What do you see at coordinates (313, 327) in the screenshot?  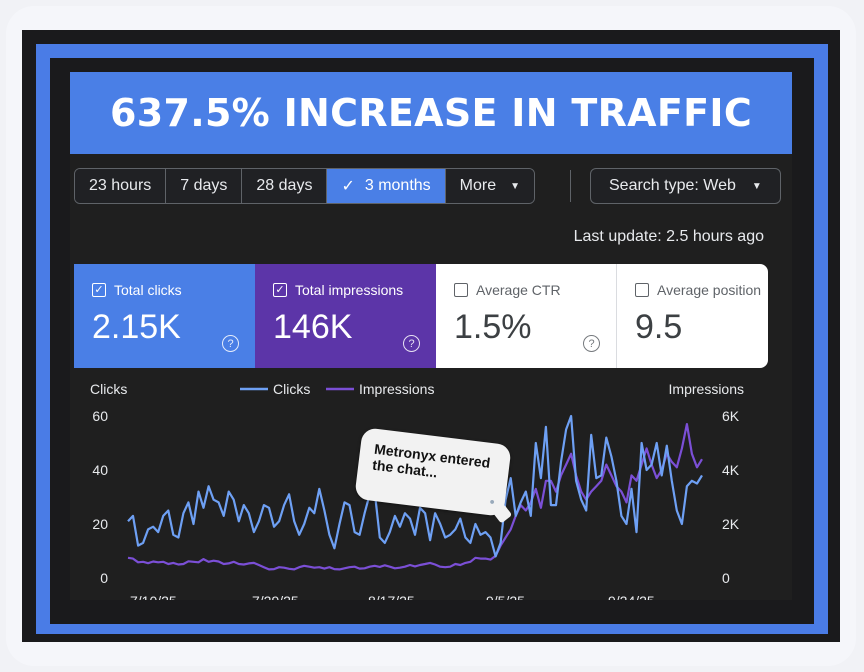 I see `metric-value: 146K` at bounding box center [313, 327].